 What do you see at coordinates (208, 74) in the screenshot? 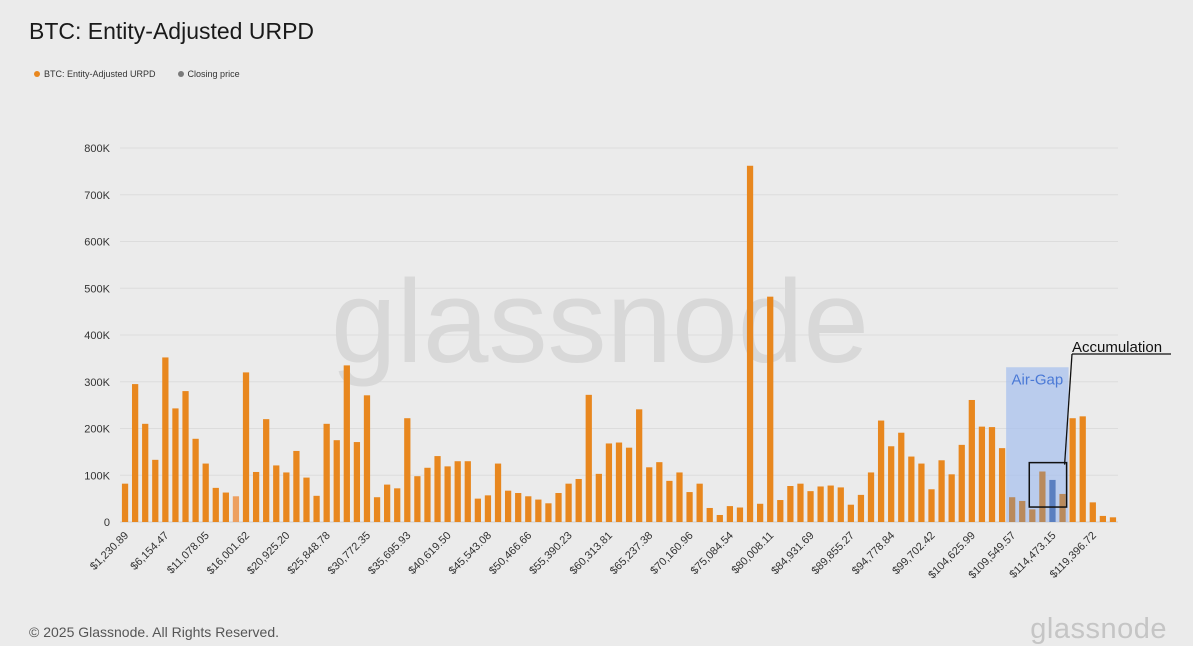
I see `legend-item-closing-price: Closing price` at bounding box center [208, 74].